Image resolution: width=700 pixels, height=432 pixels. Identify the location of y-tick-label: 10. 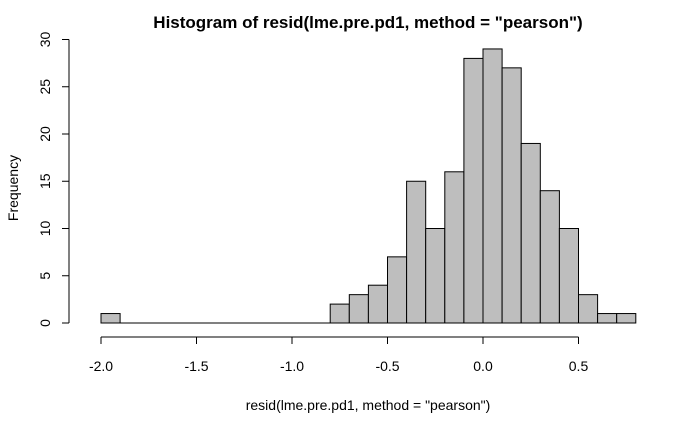
(45, 229).